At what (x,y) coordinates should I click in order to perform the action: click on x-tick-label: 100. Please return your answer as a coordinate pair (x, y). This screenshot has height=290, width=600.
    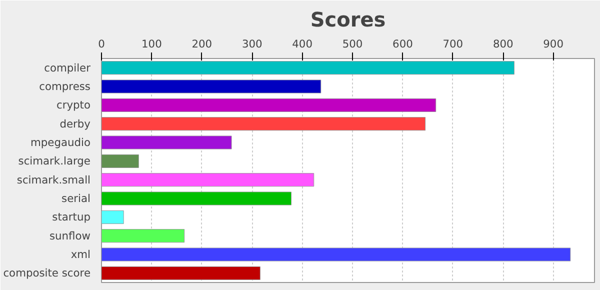
    Looking at the image, I should click on (152, 44).